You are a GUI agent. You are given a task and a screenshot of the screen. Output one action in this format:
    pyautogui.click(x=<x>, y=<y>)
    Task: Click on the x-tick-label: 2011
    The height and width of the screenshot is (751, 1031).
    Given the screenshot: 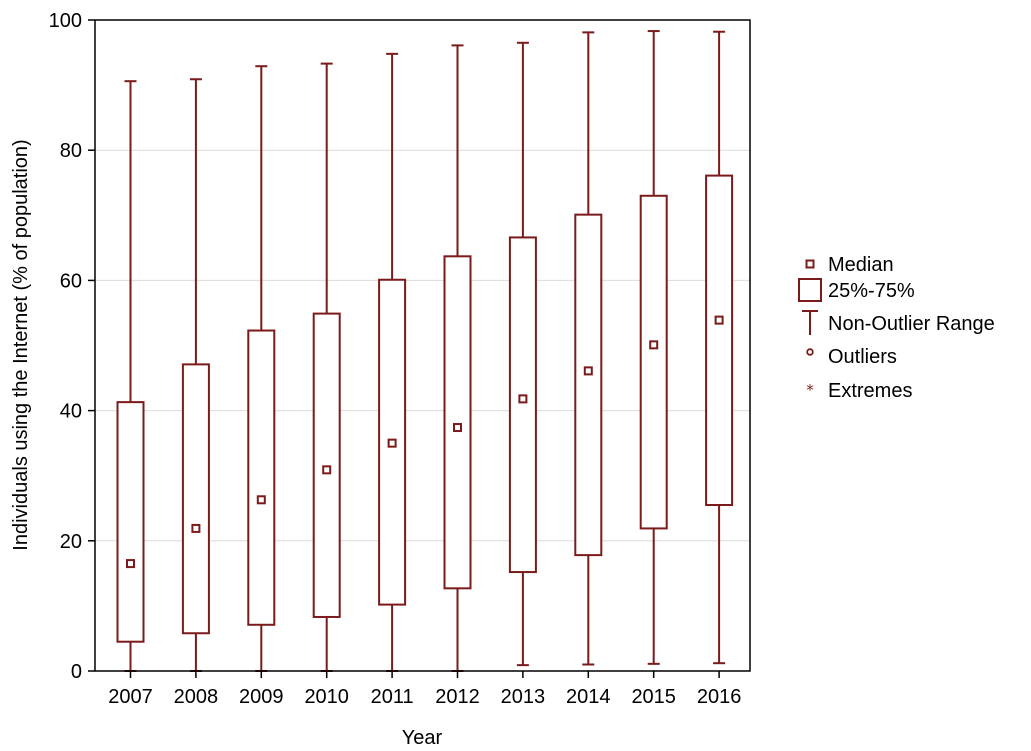 What is the action you would take?
    pyautogui.click(x=392, y=697)
    